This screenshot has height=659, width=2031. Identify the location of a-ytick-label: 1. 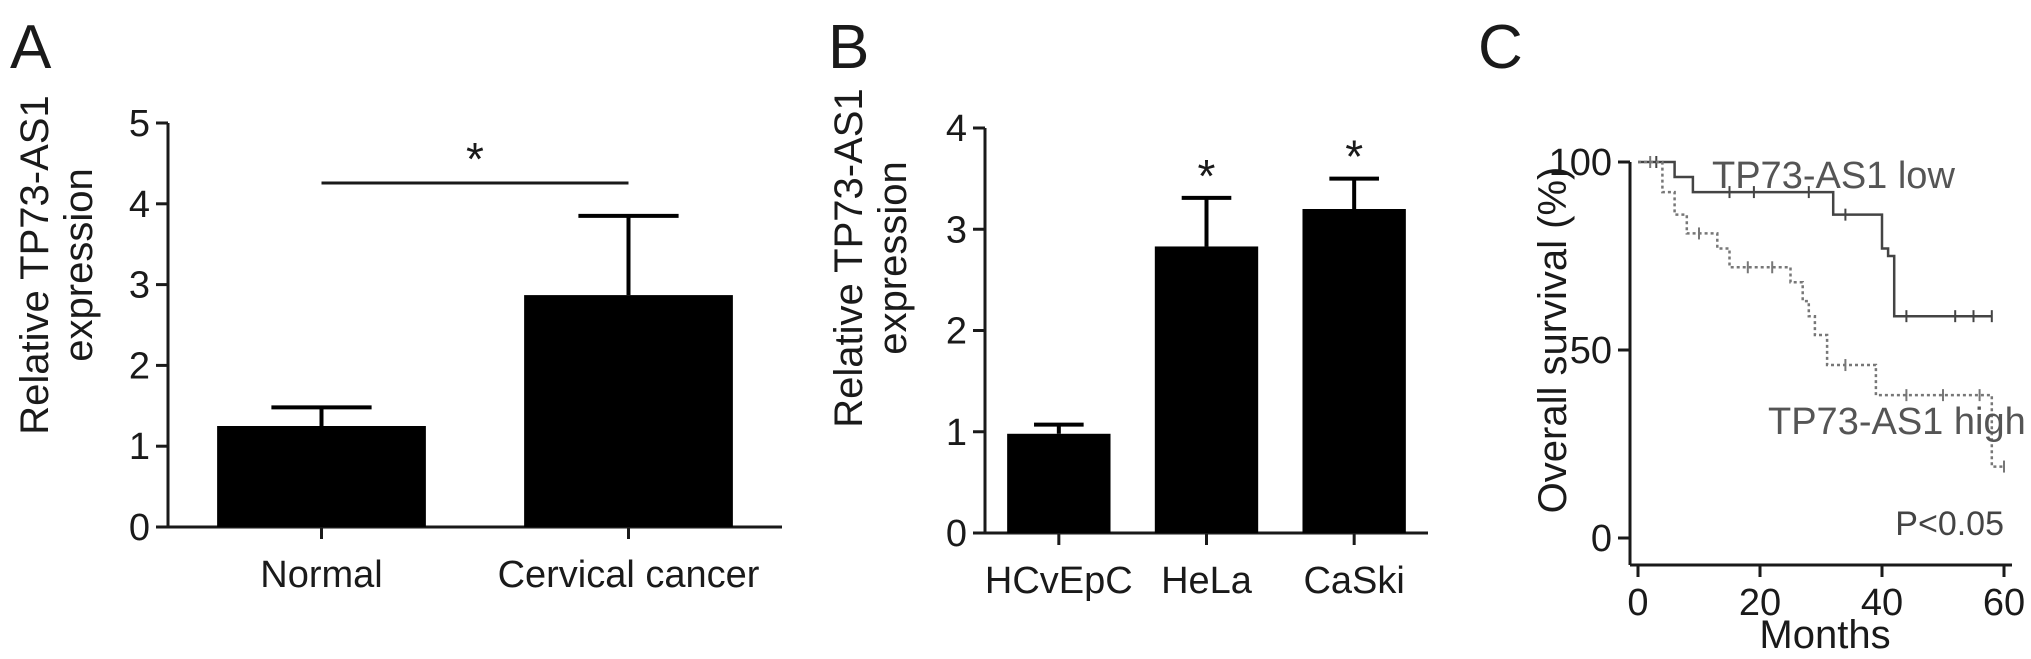
(139, 447).